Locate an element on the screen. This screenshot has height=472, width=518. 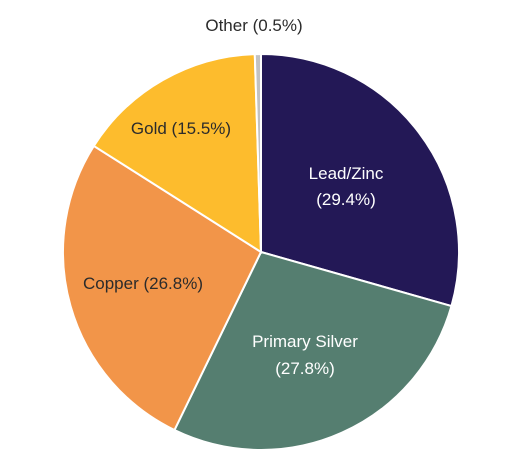
pie-slice-other is located at coordinates (257, 152).